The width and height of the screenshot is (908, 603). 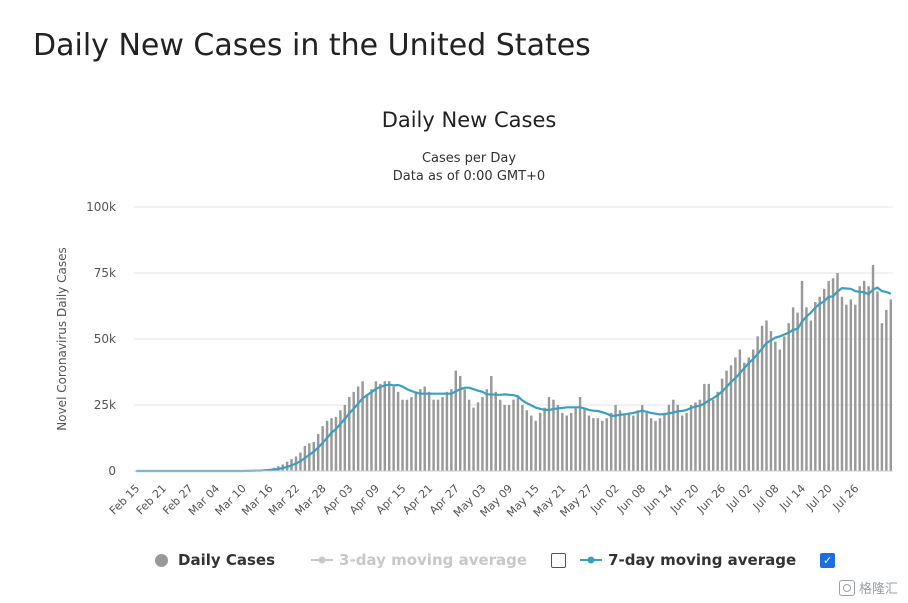 I want to click on ma3-checkbox, so click(x=559, y=560).